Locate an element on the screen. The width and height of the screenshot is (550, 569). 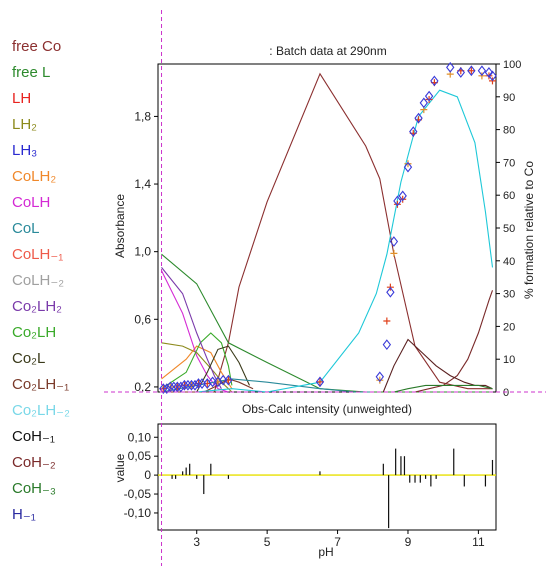
legend-label: CoLH is located at coordinates (31, 202).